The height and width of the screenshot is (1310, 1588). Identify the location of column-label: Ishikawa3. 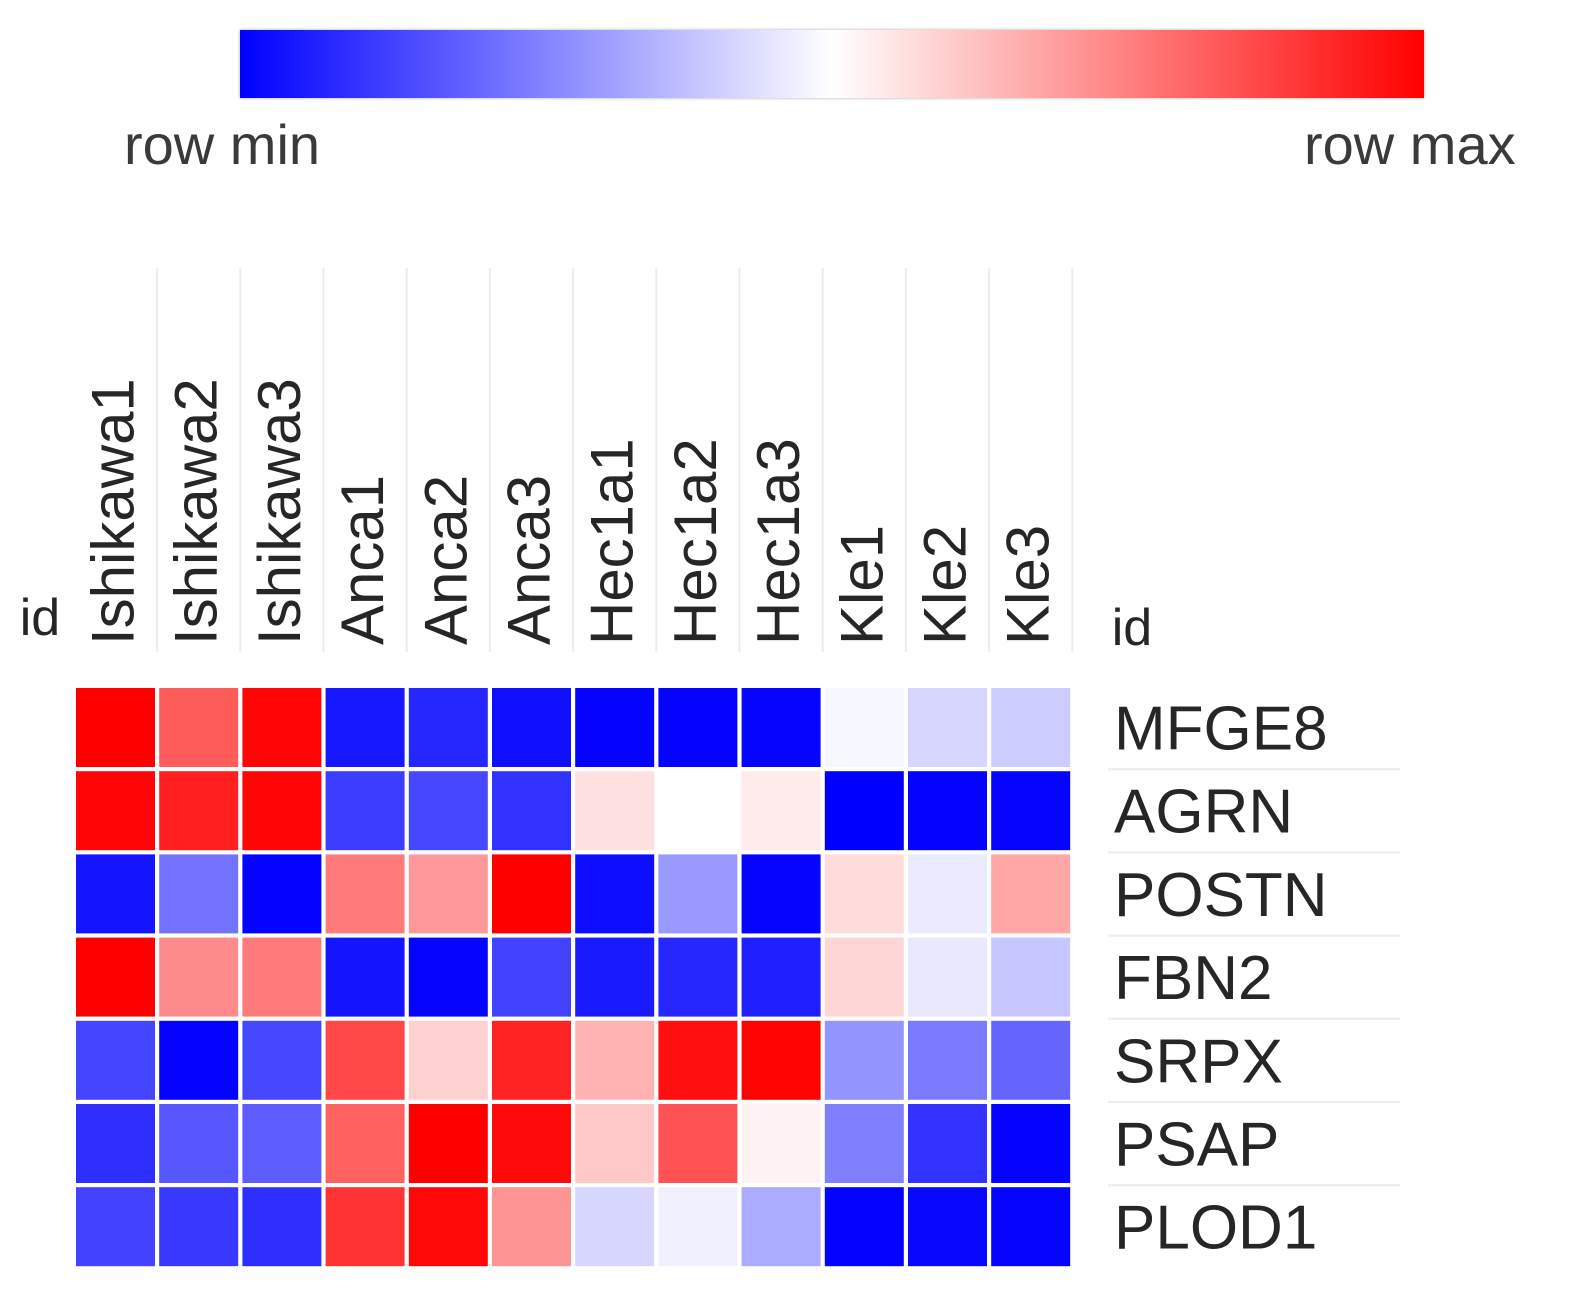
(279, 511).